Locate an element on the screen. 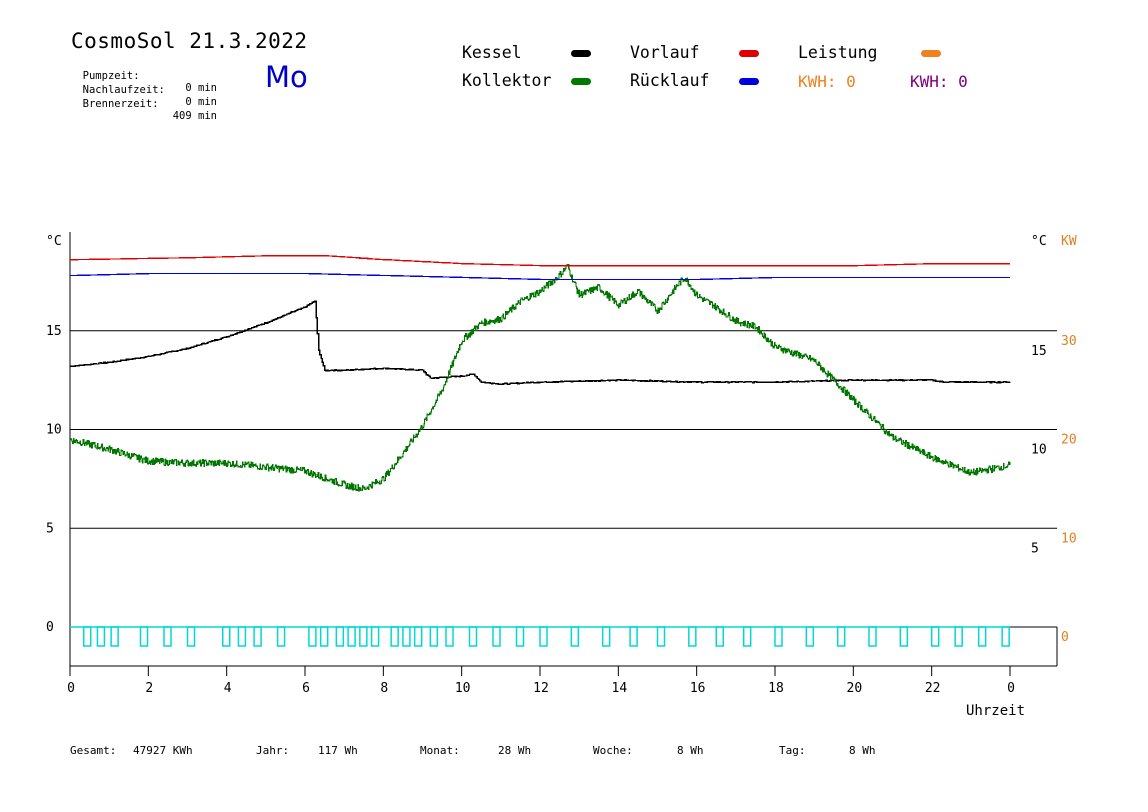 Image resolution: width=1148 pixels, height=812 pixels. kwh-orange: KWH: 0 is located at coordinates (827, 81).